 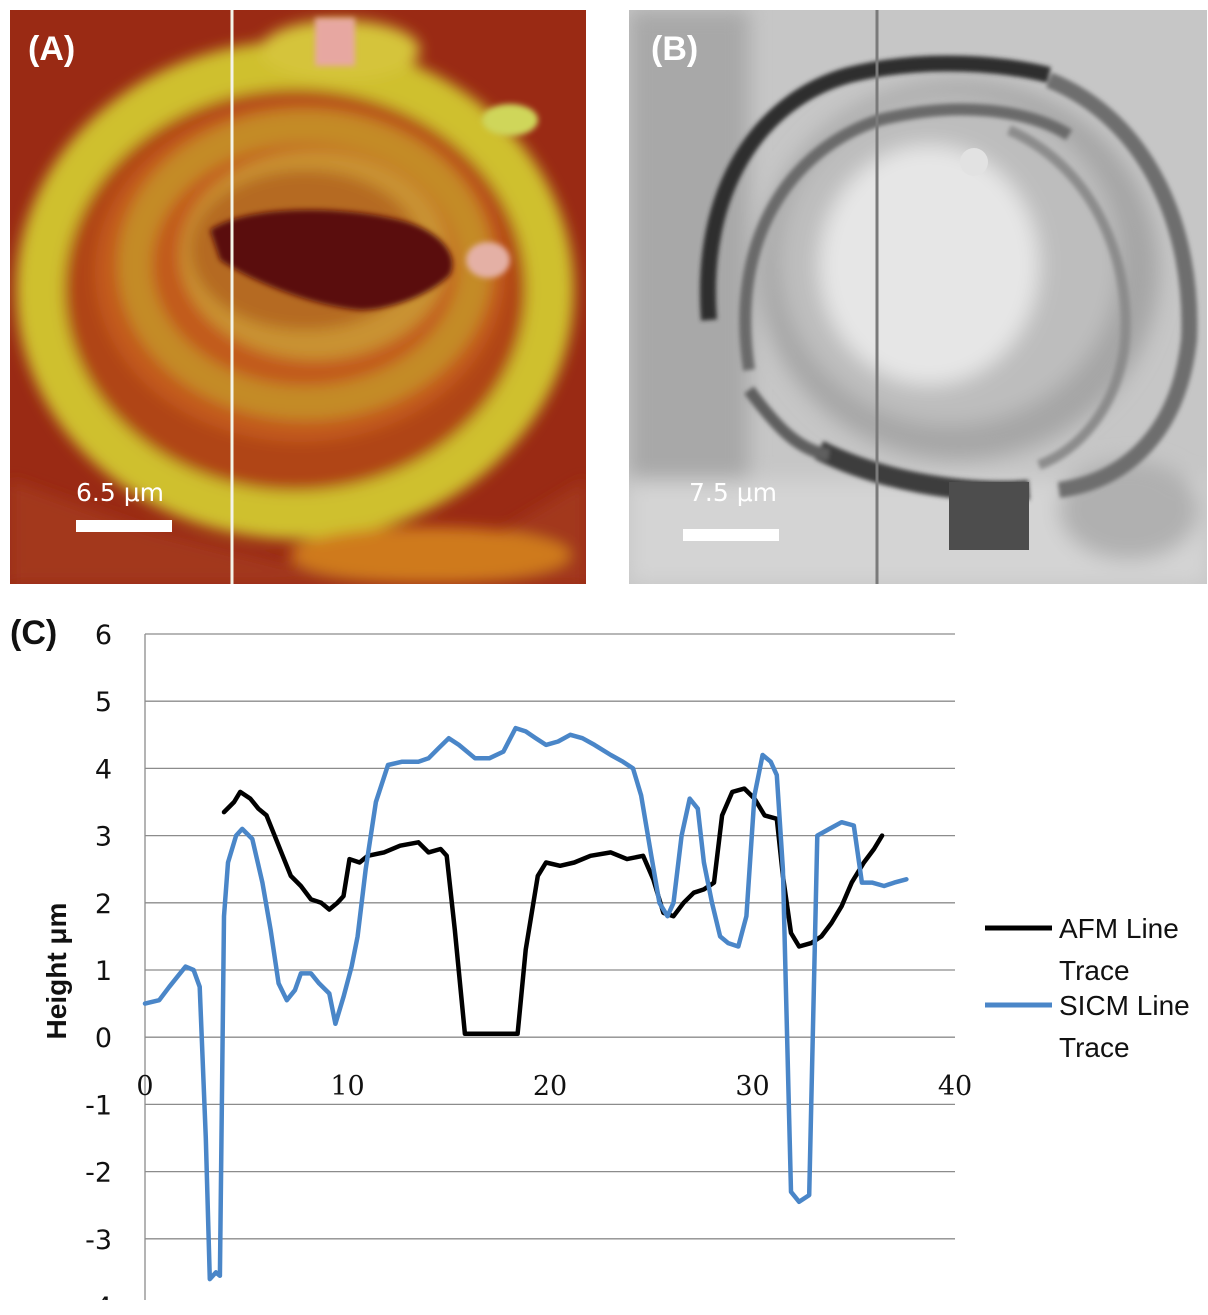 What do you see at coordinates (103, 635) in the screenshot?
I see `y-tick-label: 6` at bounding box center [103, 635].